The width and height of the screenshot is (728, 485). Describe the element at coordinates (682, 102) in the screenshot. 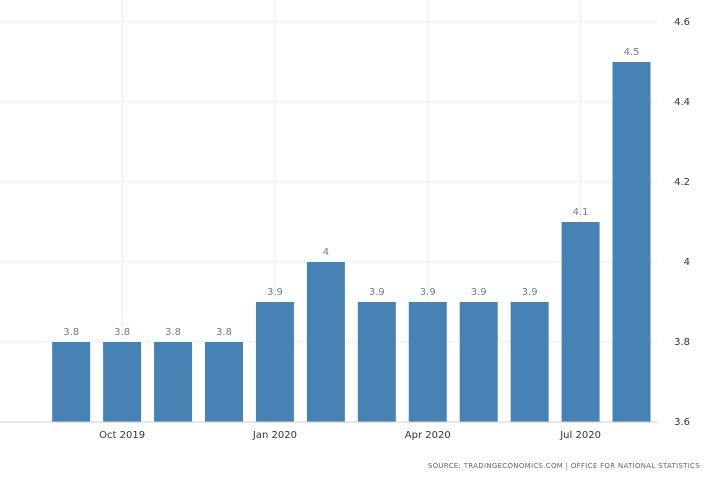

I see `y-tick-label: 4.4` at that location.